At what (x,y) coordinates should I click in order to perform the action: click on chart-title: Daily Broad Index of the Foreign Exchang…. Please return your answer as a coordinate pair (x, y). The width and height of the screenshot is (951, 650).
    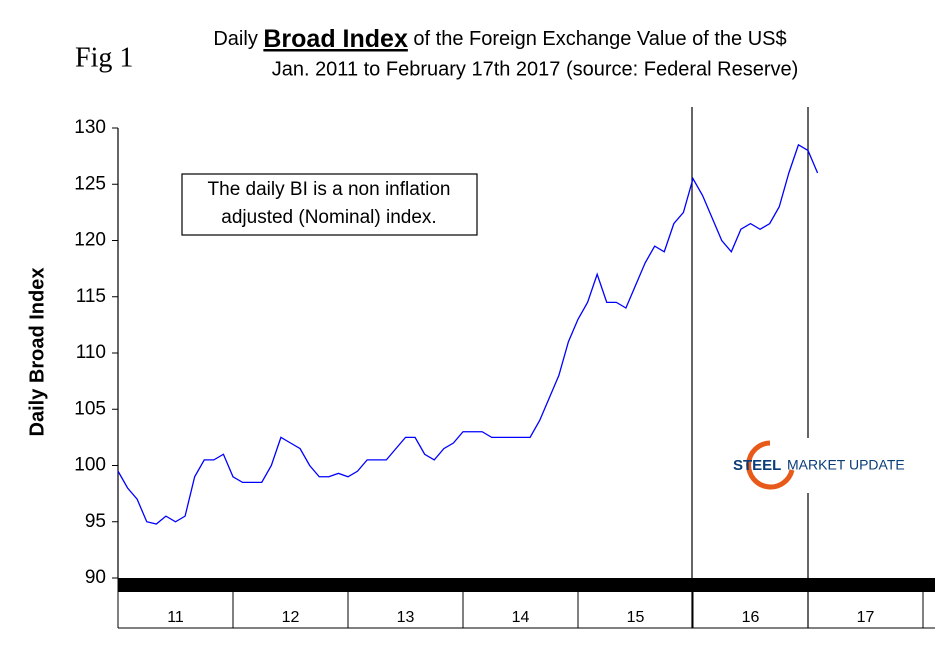
    Looking at the image, I should click on (499, 39).